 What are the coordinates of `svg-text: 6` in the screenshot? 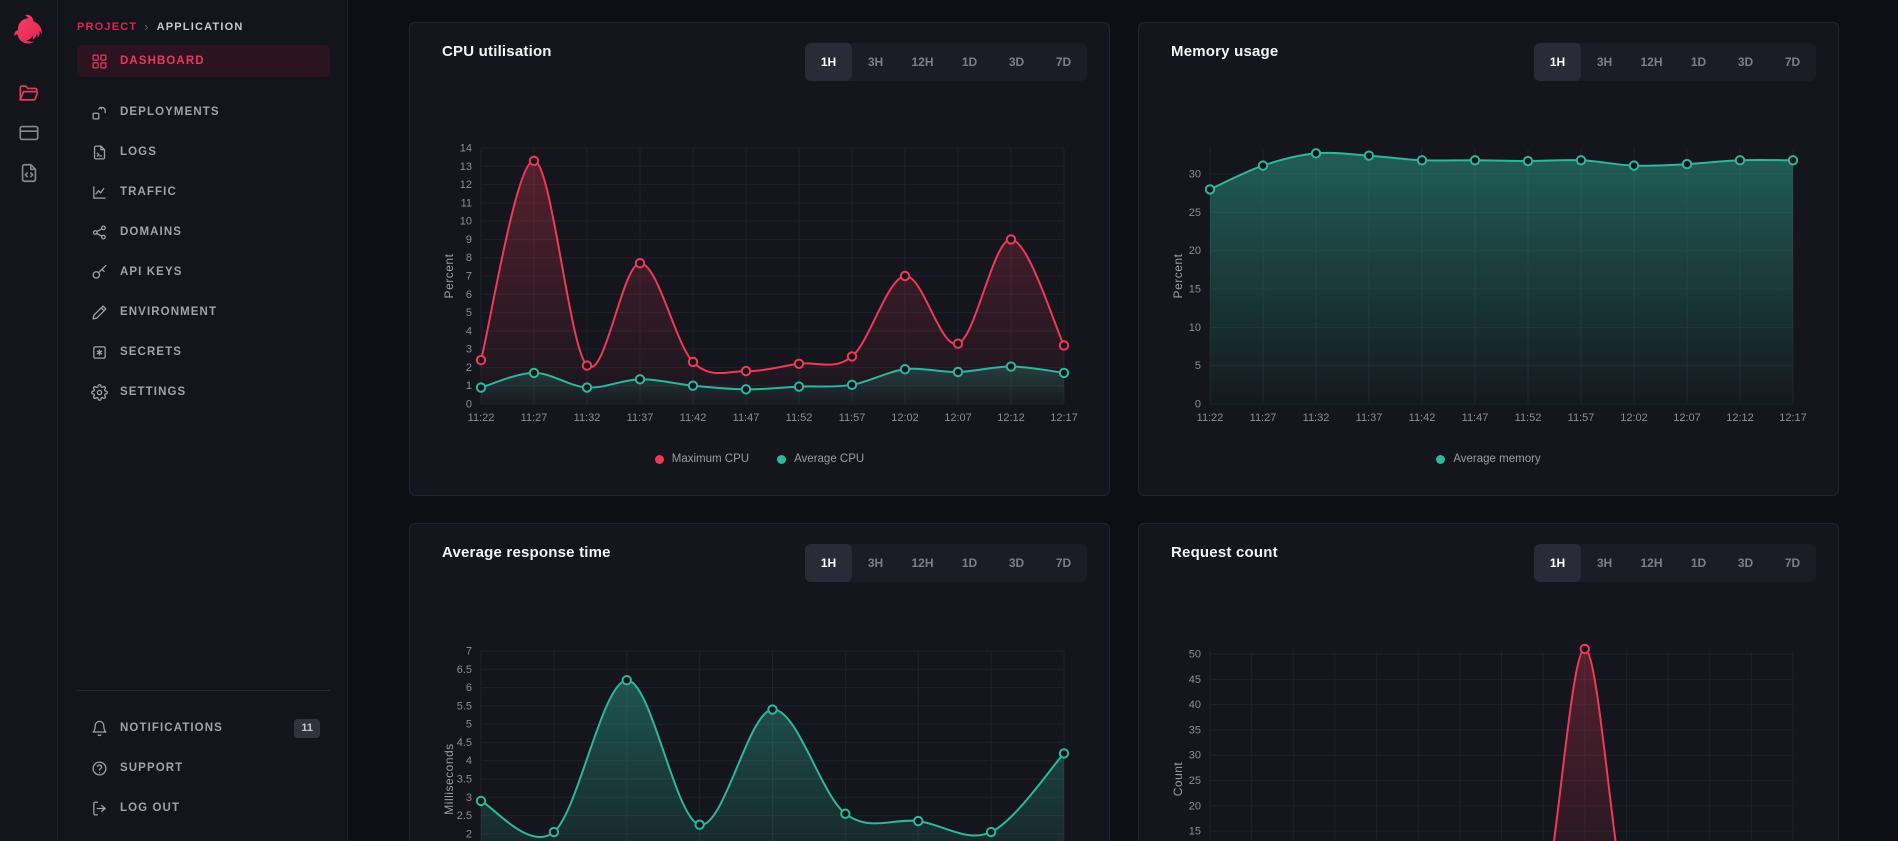 It's located at (469, 688).